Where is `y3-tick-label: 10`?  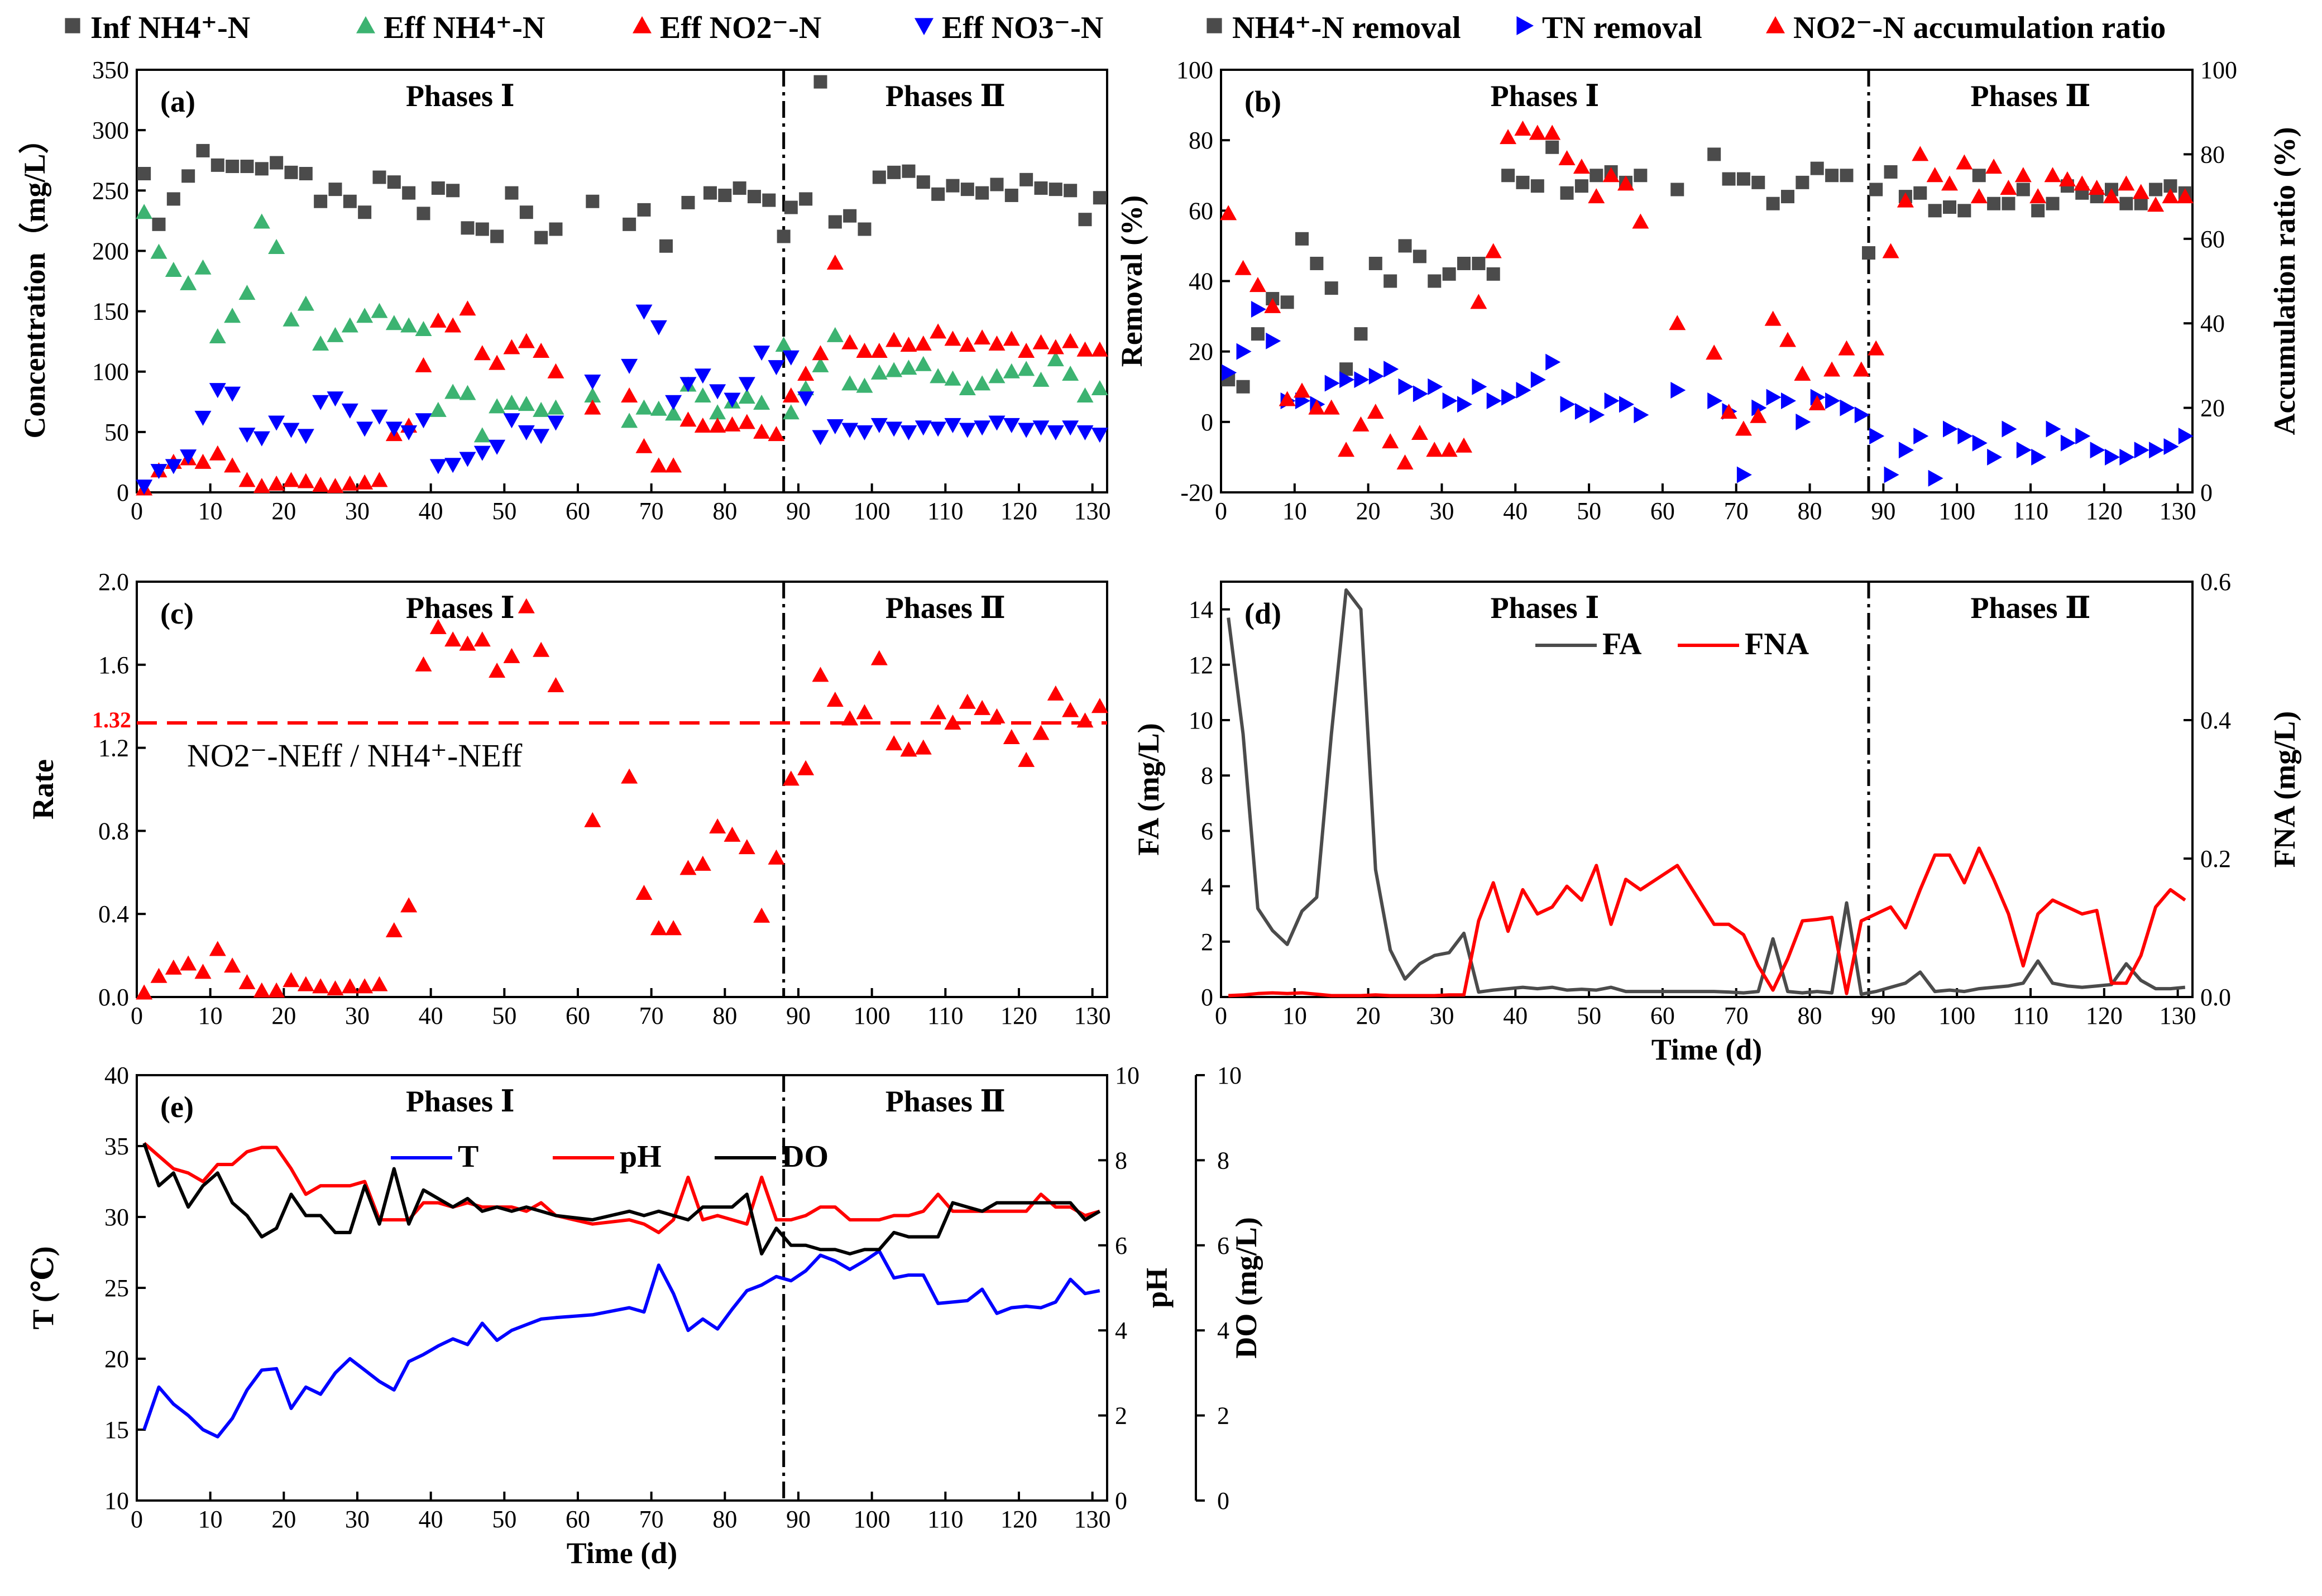 y3-tick-label: 10 is located at coordinates (1230, 1075).